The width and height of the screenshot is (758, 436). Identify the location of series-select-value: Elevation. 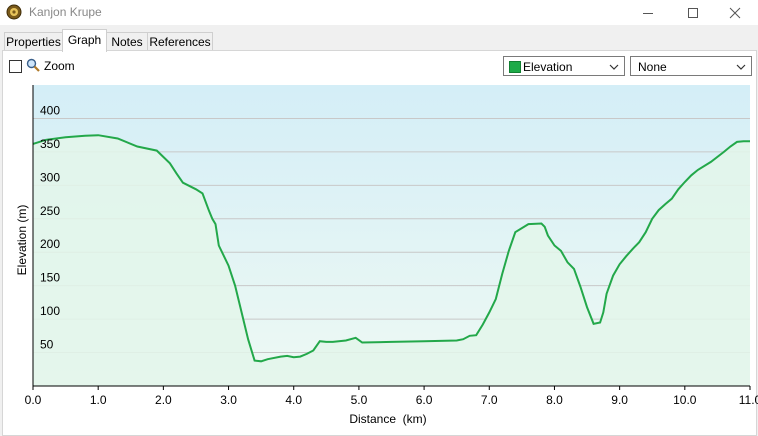
(548, 67).